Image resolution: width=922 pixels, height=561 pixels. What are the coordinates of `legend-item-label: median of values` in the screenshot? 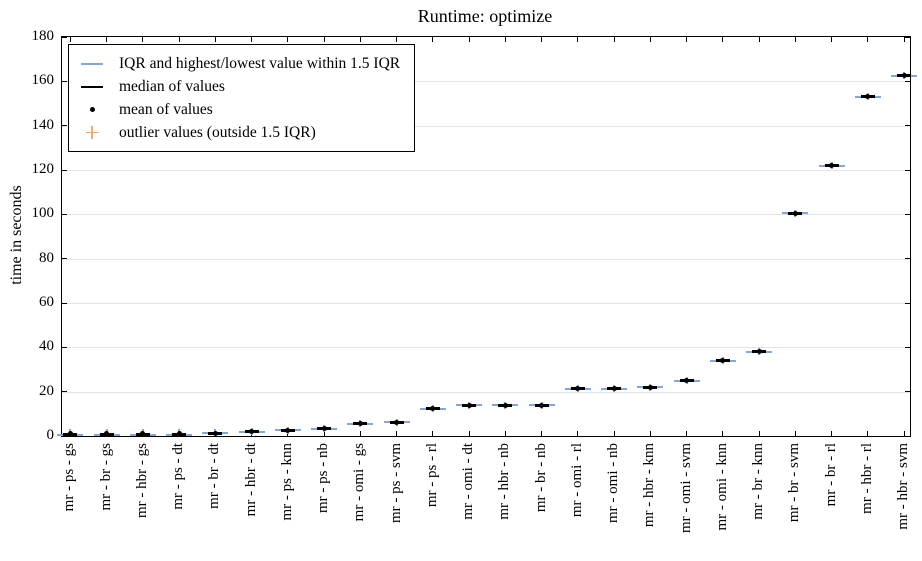 It's located at (172, 86).